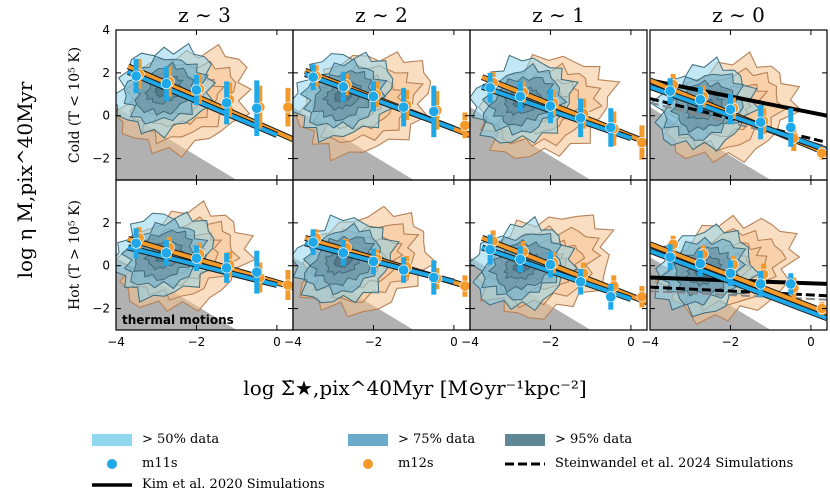 This screenshot has width=830, height=492. What do you see at coordinates (204, 15) in the screenshot?
I see `column-title: z ∼ 3` at bounding box center [204, 15].